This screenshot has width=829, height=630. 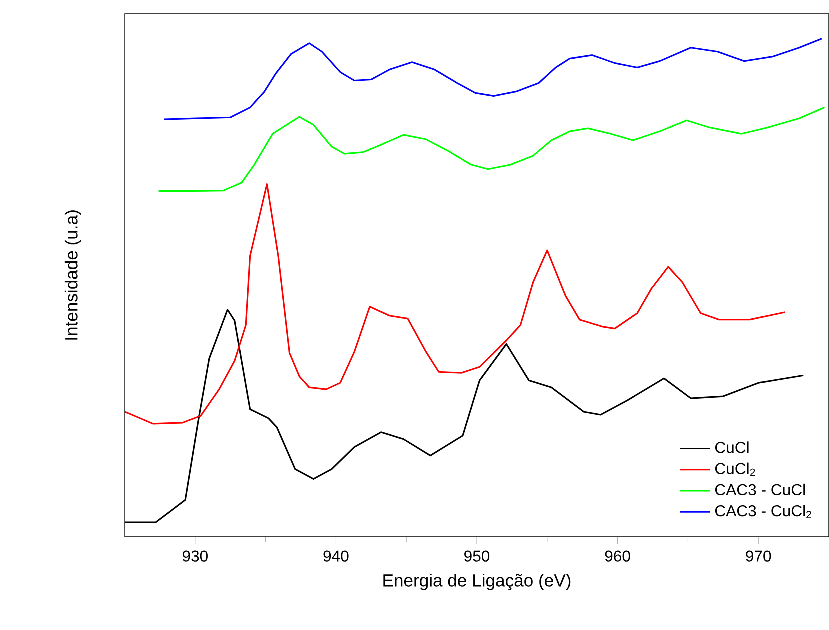 What do you see at coordinates (763, 511) in the screenshot?
I see `legend-label: CAC3 - CuCl$_{2}$` at bounding box center [763, 511].